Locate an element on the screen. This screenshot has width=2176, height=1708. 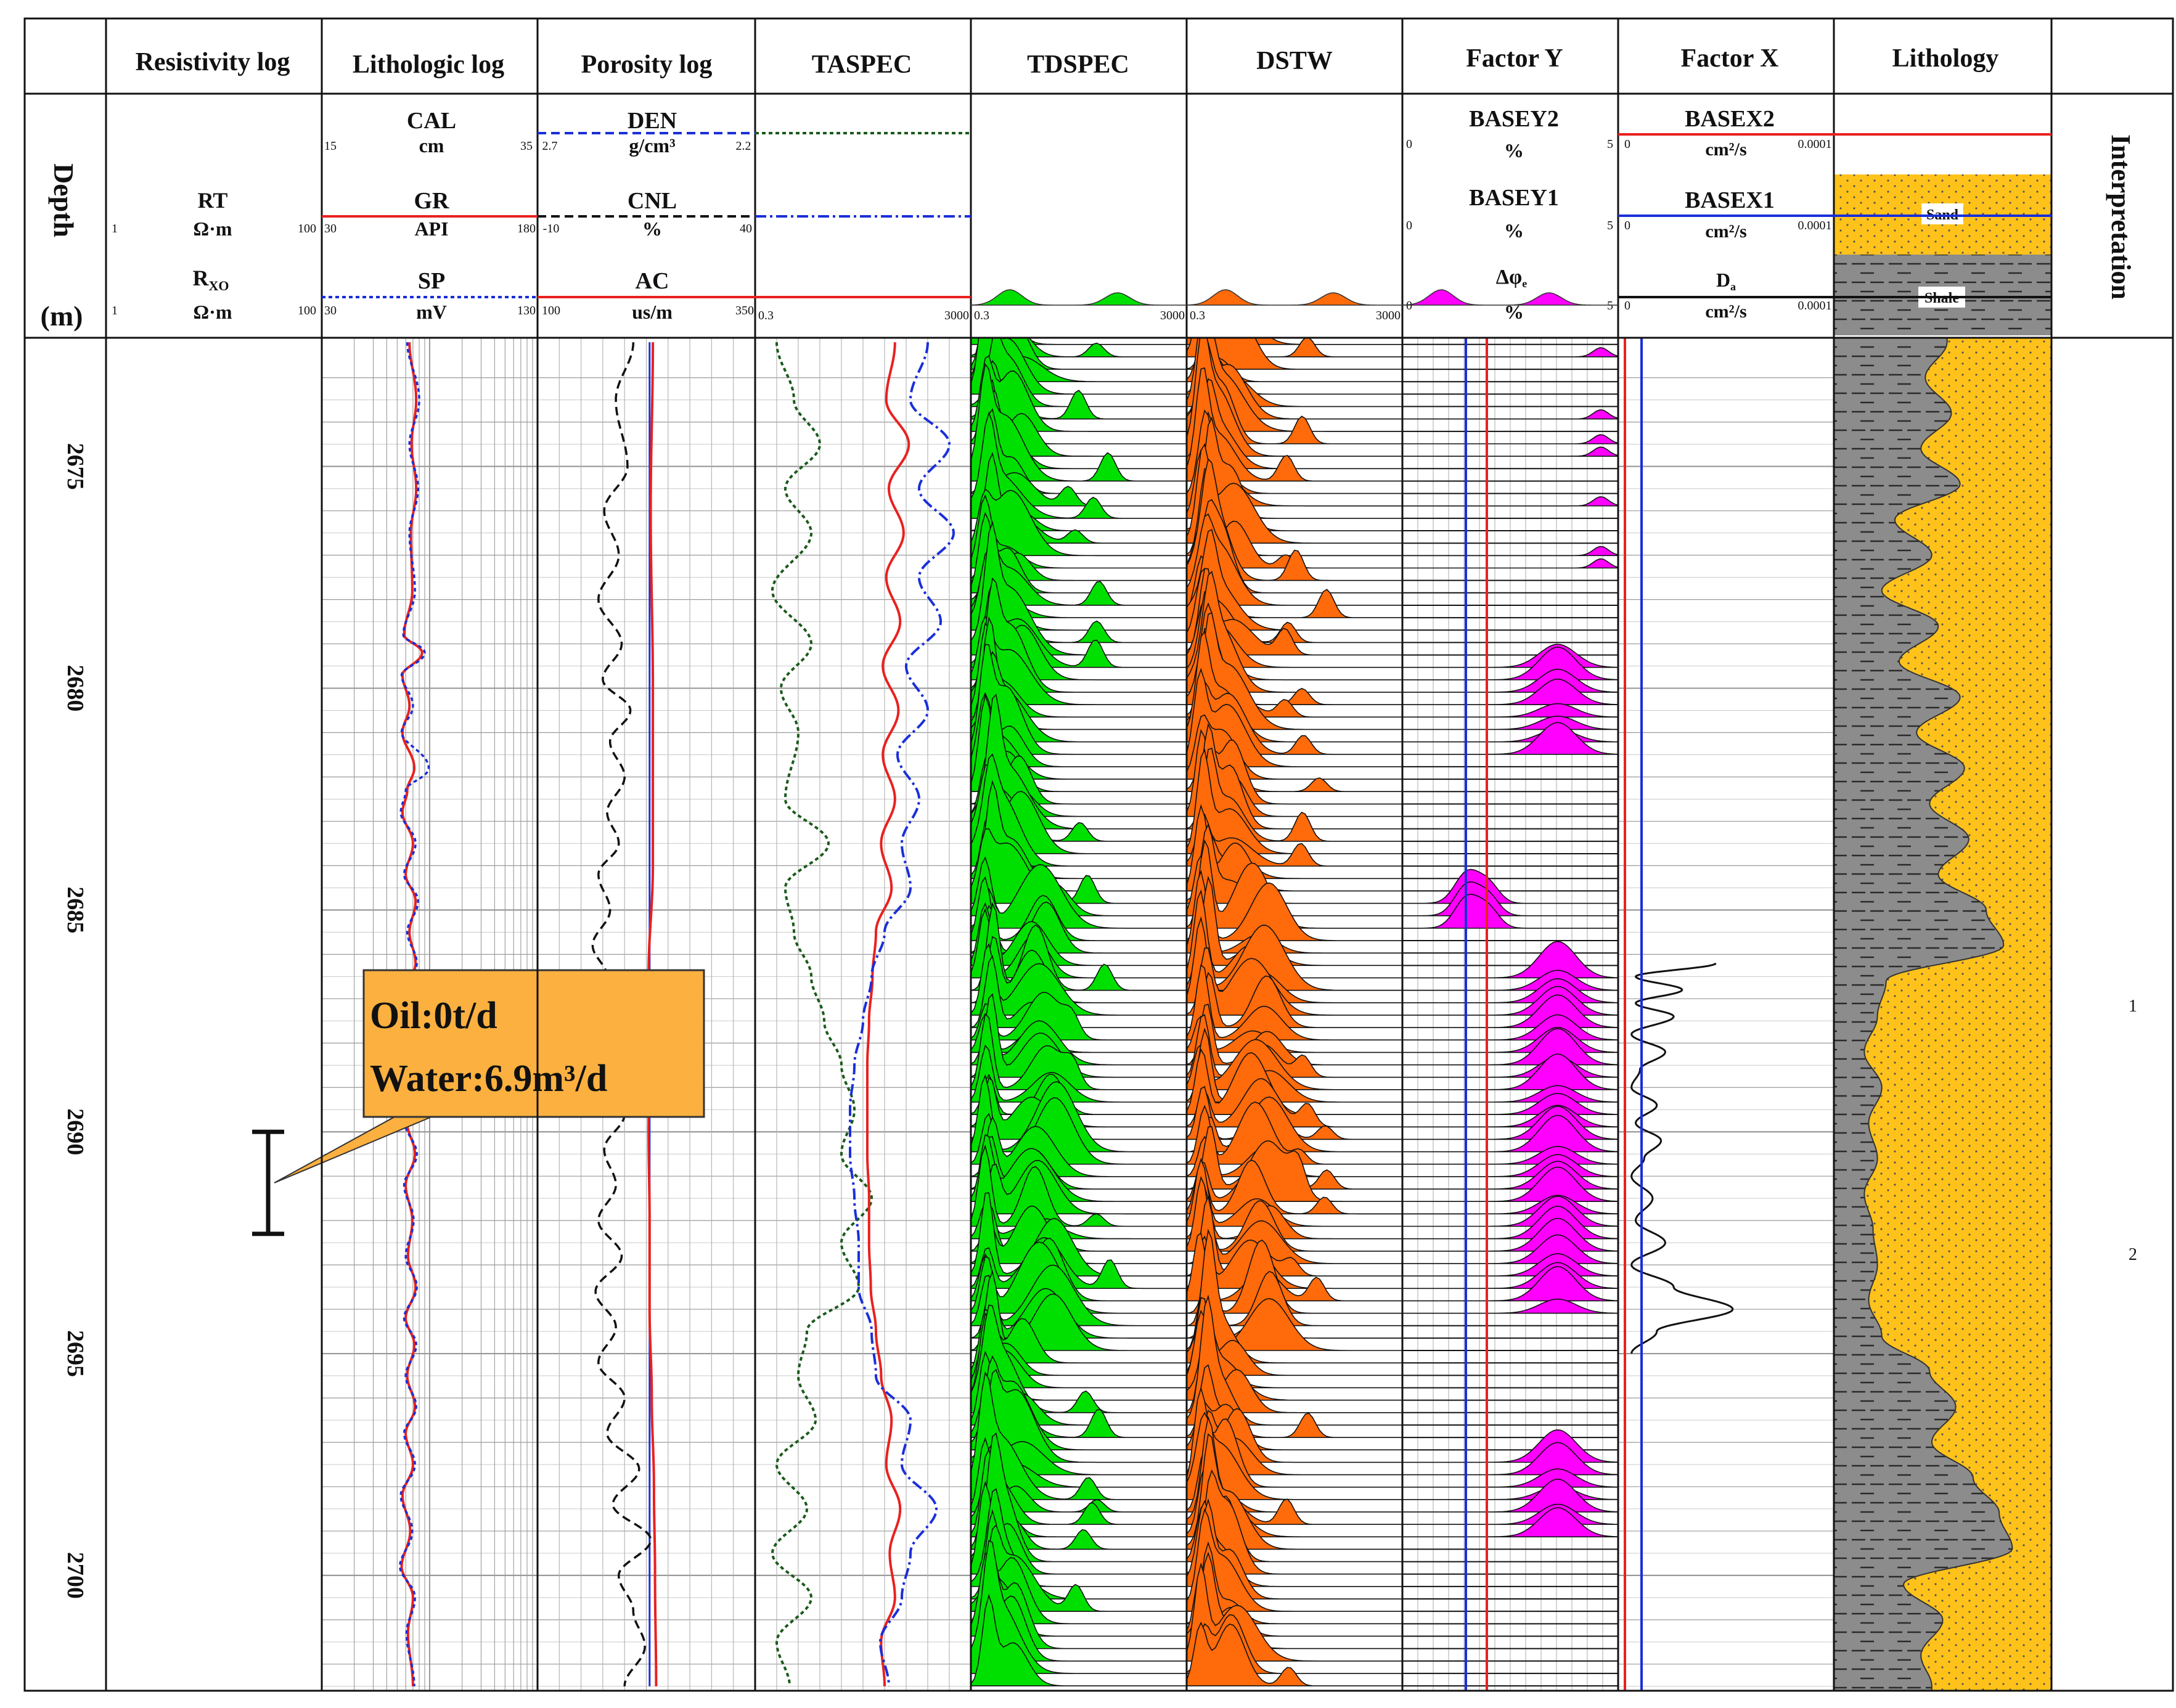
gr-label: GR is located at coordinates (432, 201).